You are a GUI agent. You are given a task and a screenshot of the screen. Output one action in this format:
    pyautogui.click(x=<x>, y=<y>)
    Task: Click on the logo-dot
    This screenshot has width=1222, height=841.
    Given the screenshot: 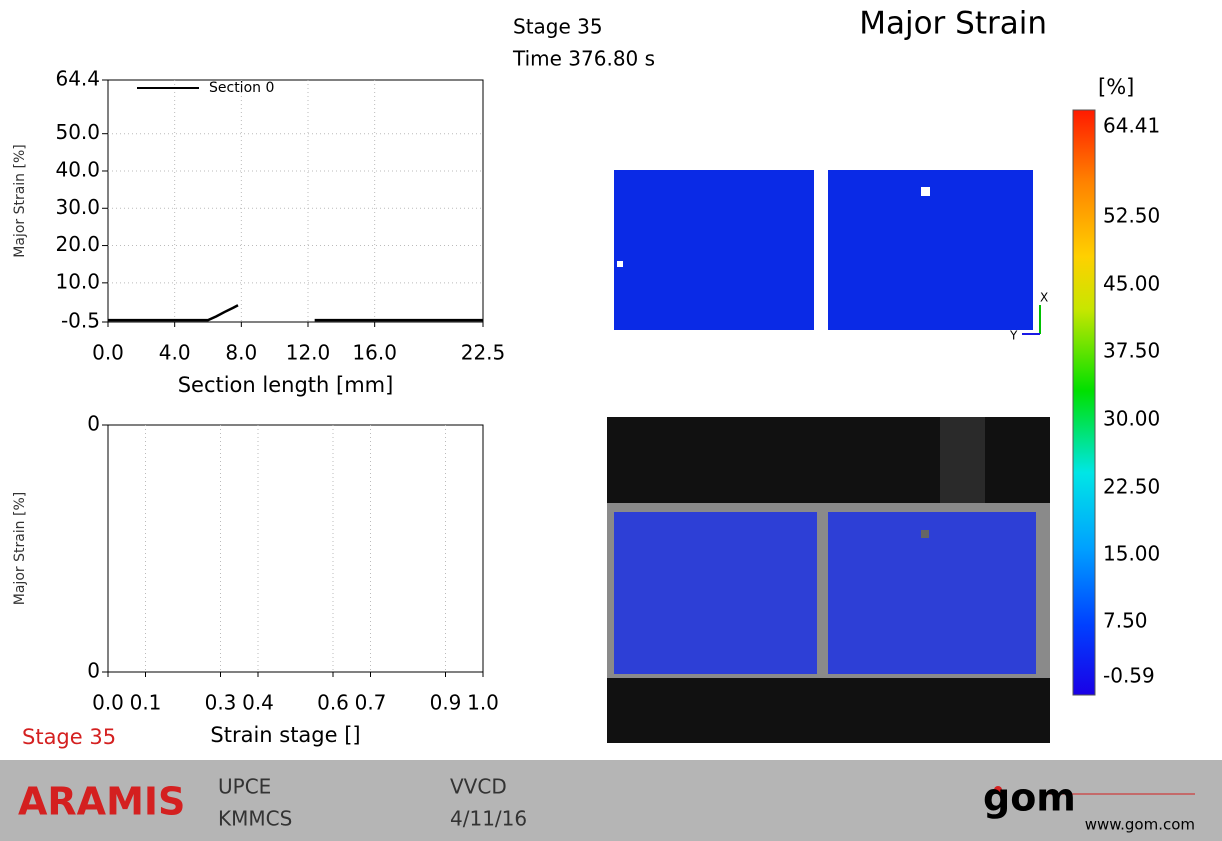 What is the action you would take?
    pyautogui.click(x=998, y=790)
    